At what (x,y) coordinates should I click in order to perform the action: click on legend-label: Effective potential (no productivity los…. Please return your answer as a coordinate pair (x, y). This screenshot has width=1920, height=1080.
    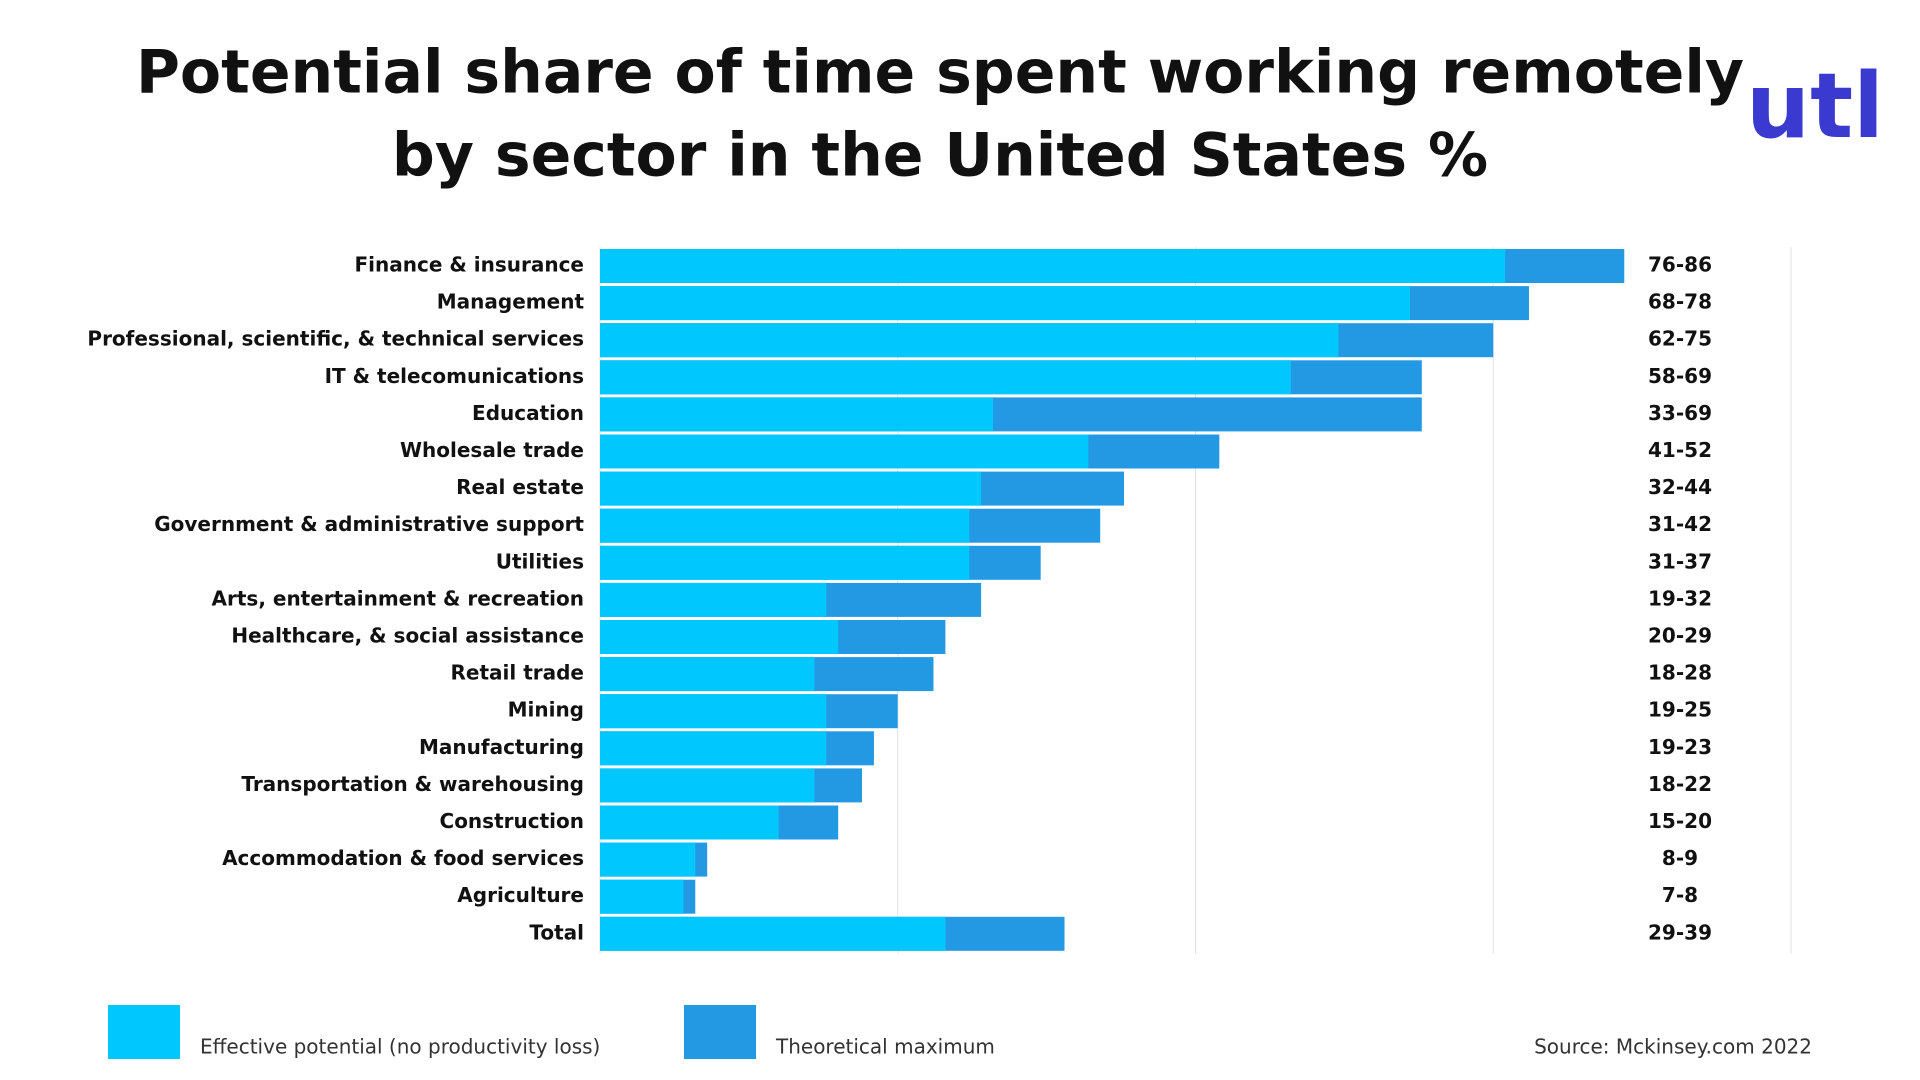
    Looking at the image, I should click on (400, 1047).